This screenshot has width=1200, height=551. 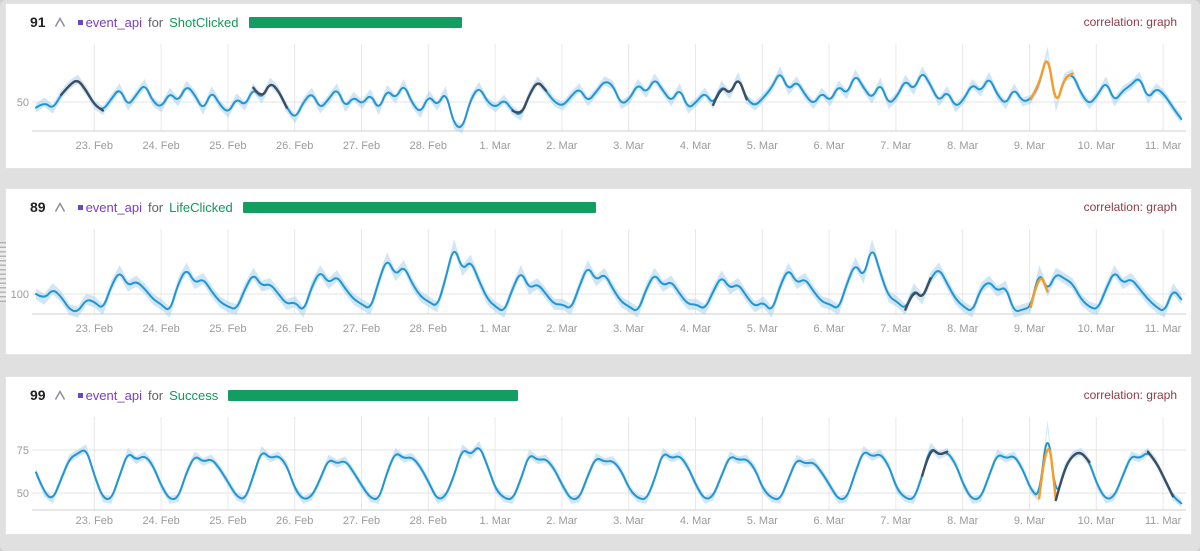 I want to click on svg-text: 100, so click(x=20, y=295).